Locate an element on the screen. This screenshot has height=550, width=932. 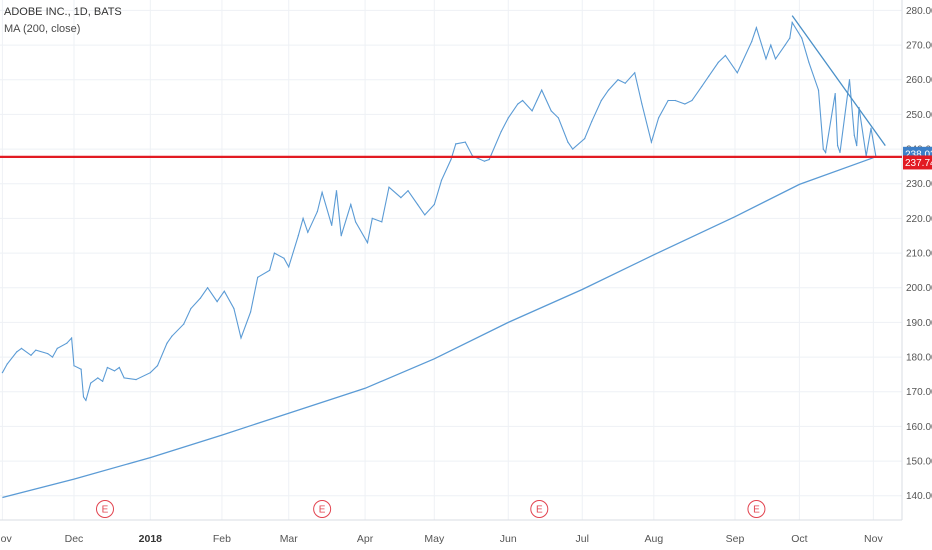
symbol-title: ADOBE INC., 1D, BATS is located at coordinates (63, 12).